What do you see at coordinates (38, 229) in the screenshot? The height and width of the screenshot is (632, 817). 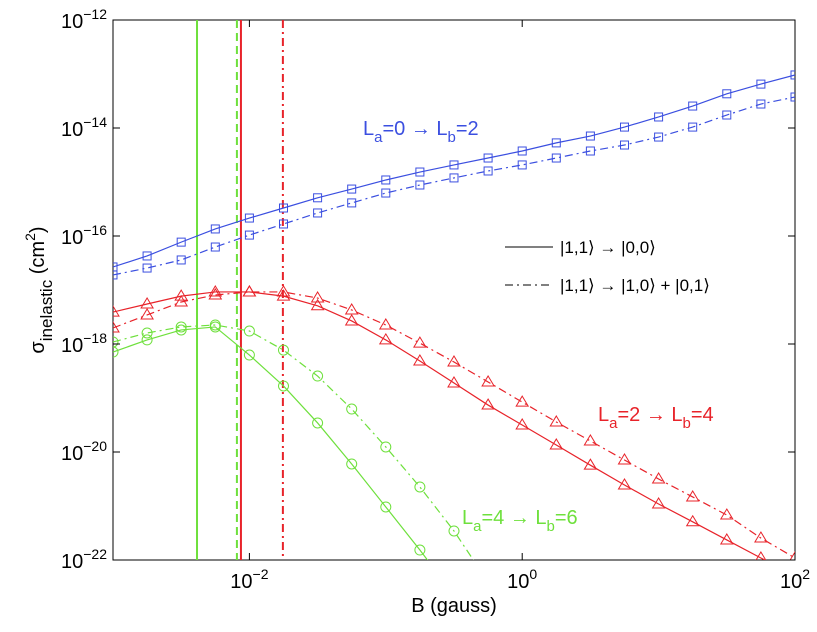 I see `y-label-part: )` at bounding box center [38, 229].